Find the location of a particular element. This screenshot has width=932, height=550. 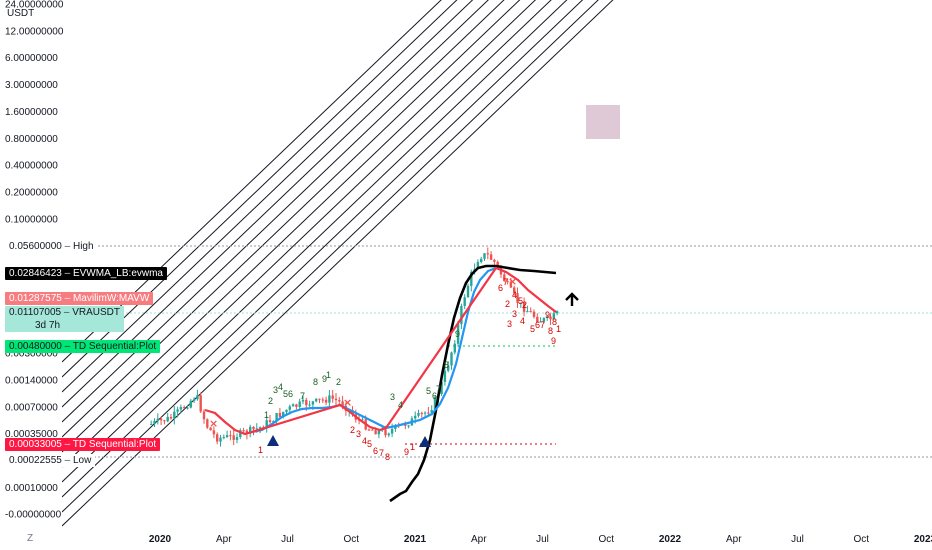

price-label-value: 0.00033005 is located at coordinates (35, 444).